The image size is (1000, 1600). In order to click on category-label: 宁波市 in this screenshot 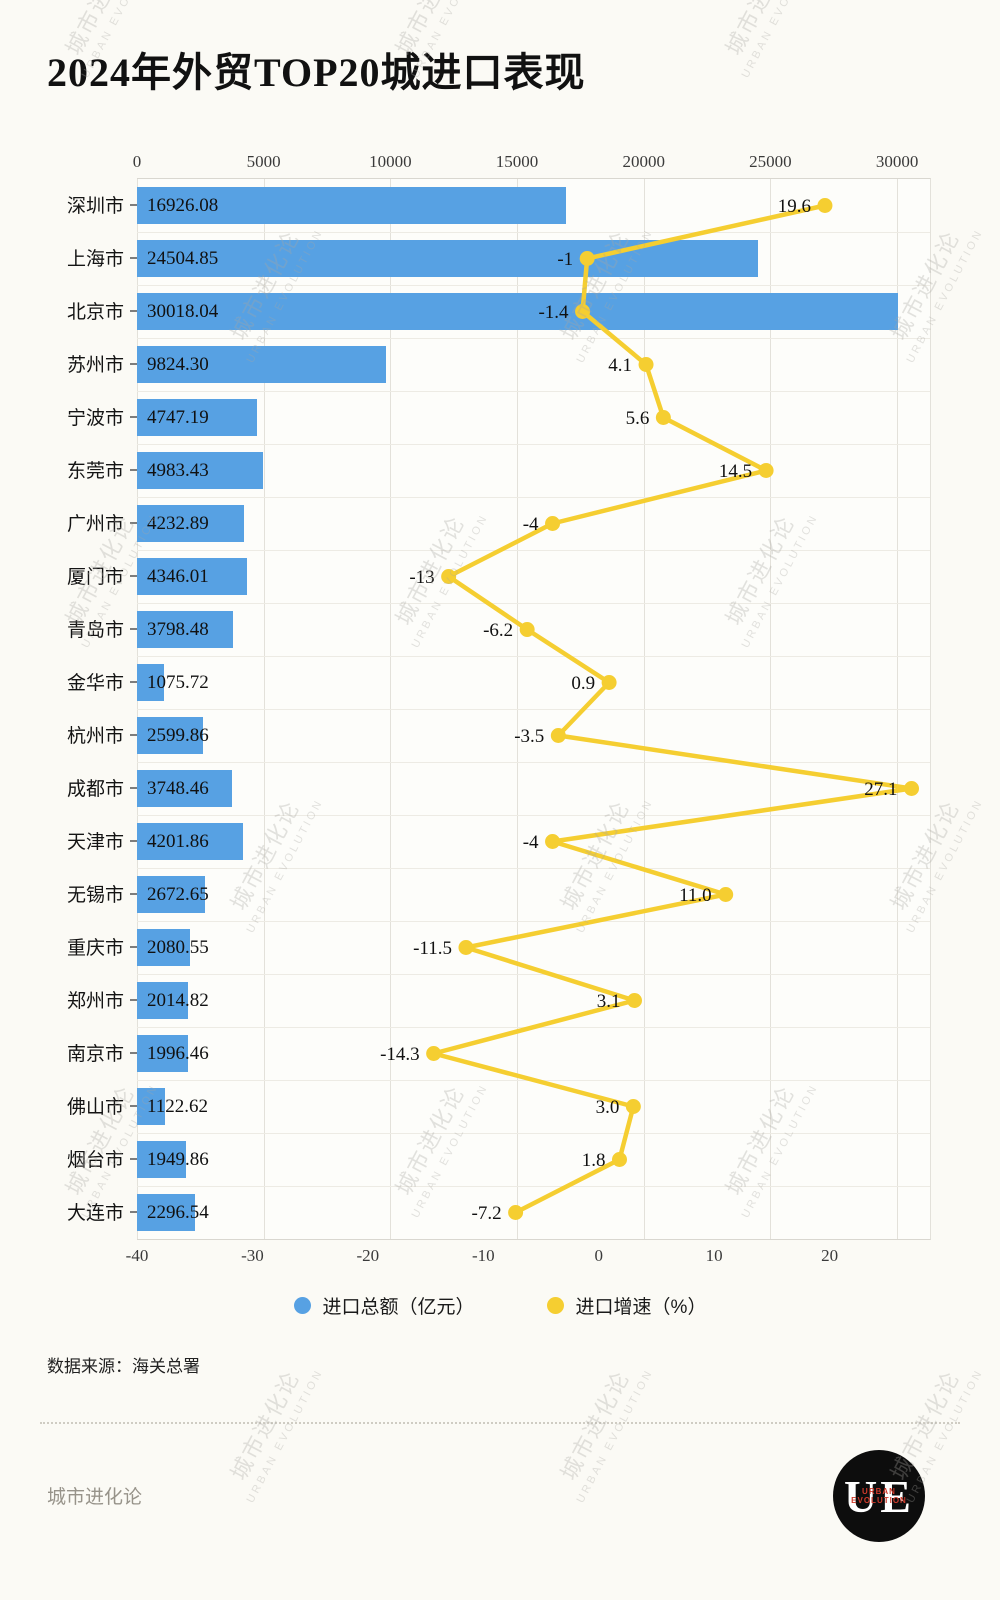, I will do `click(92, 416)`.